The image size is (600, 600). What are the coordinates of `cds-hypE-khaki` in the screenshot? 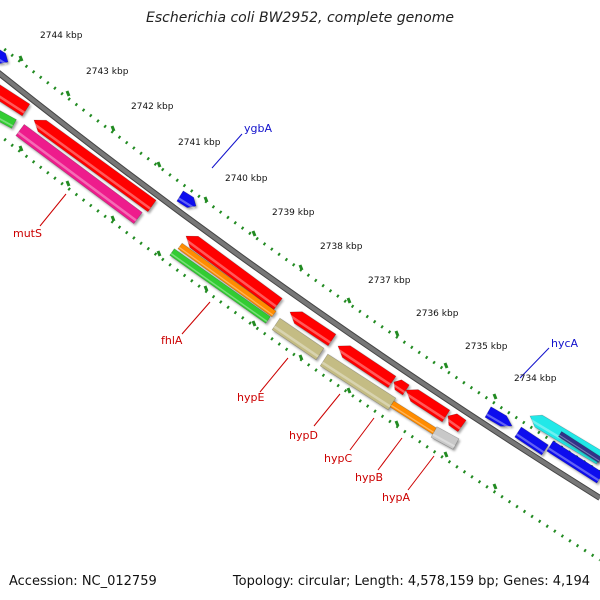 It's located at (298, 339).